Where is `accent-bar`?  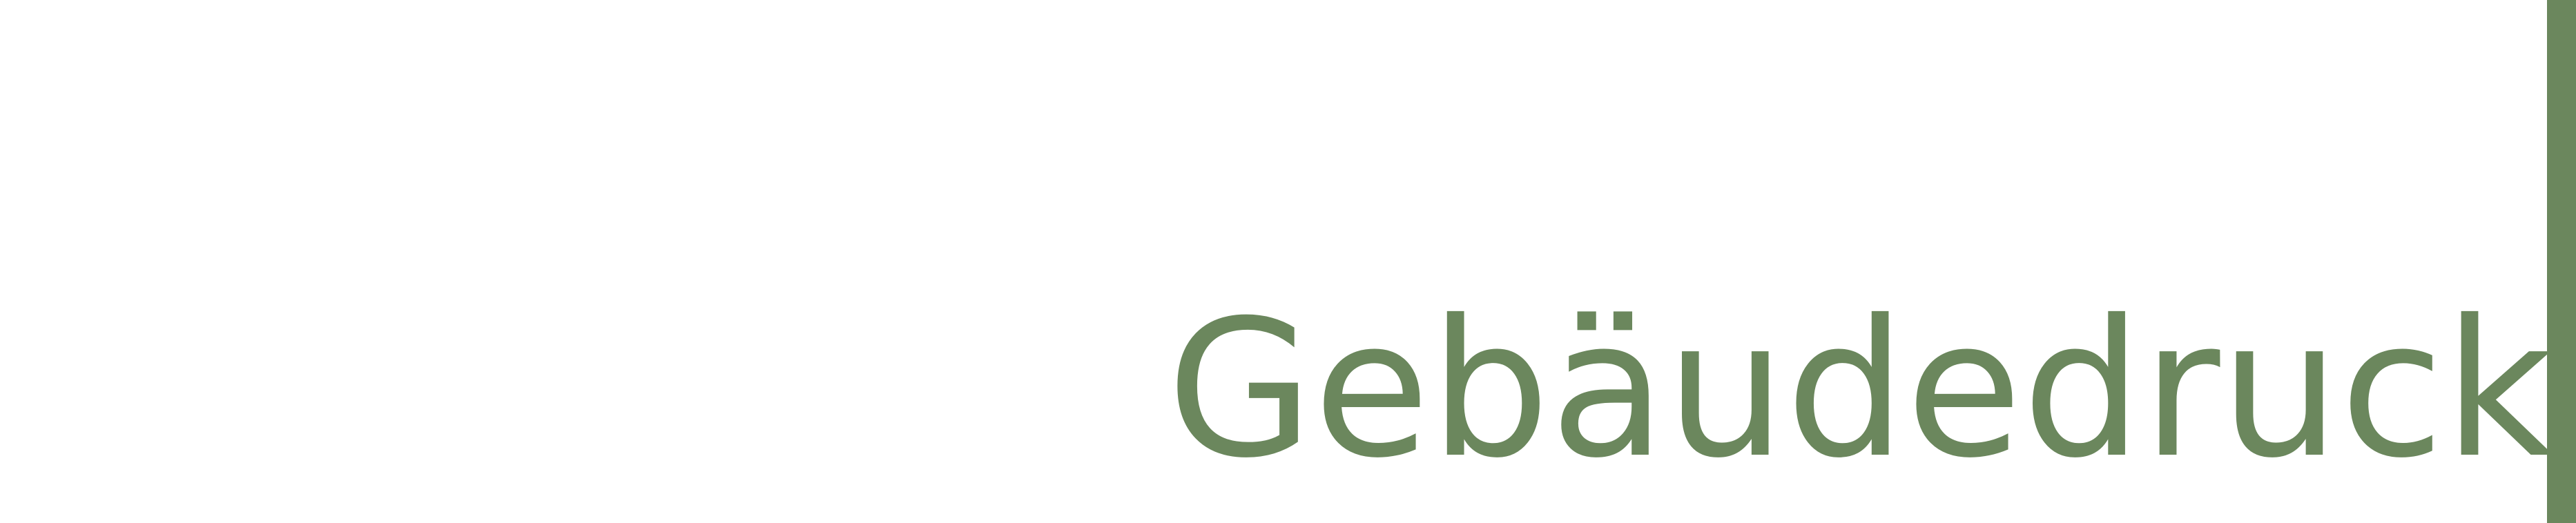 accent-bar is located at coordinates (2562, 261).